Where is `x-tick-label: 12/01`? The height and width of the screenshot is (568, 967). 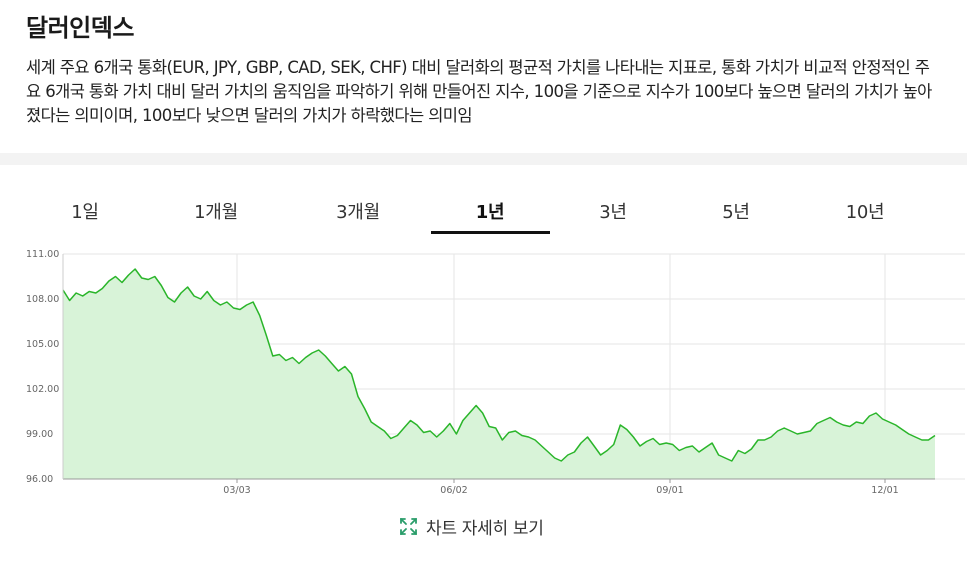
x-tick-label: 12/01 is located at coordinates (884, 490).